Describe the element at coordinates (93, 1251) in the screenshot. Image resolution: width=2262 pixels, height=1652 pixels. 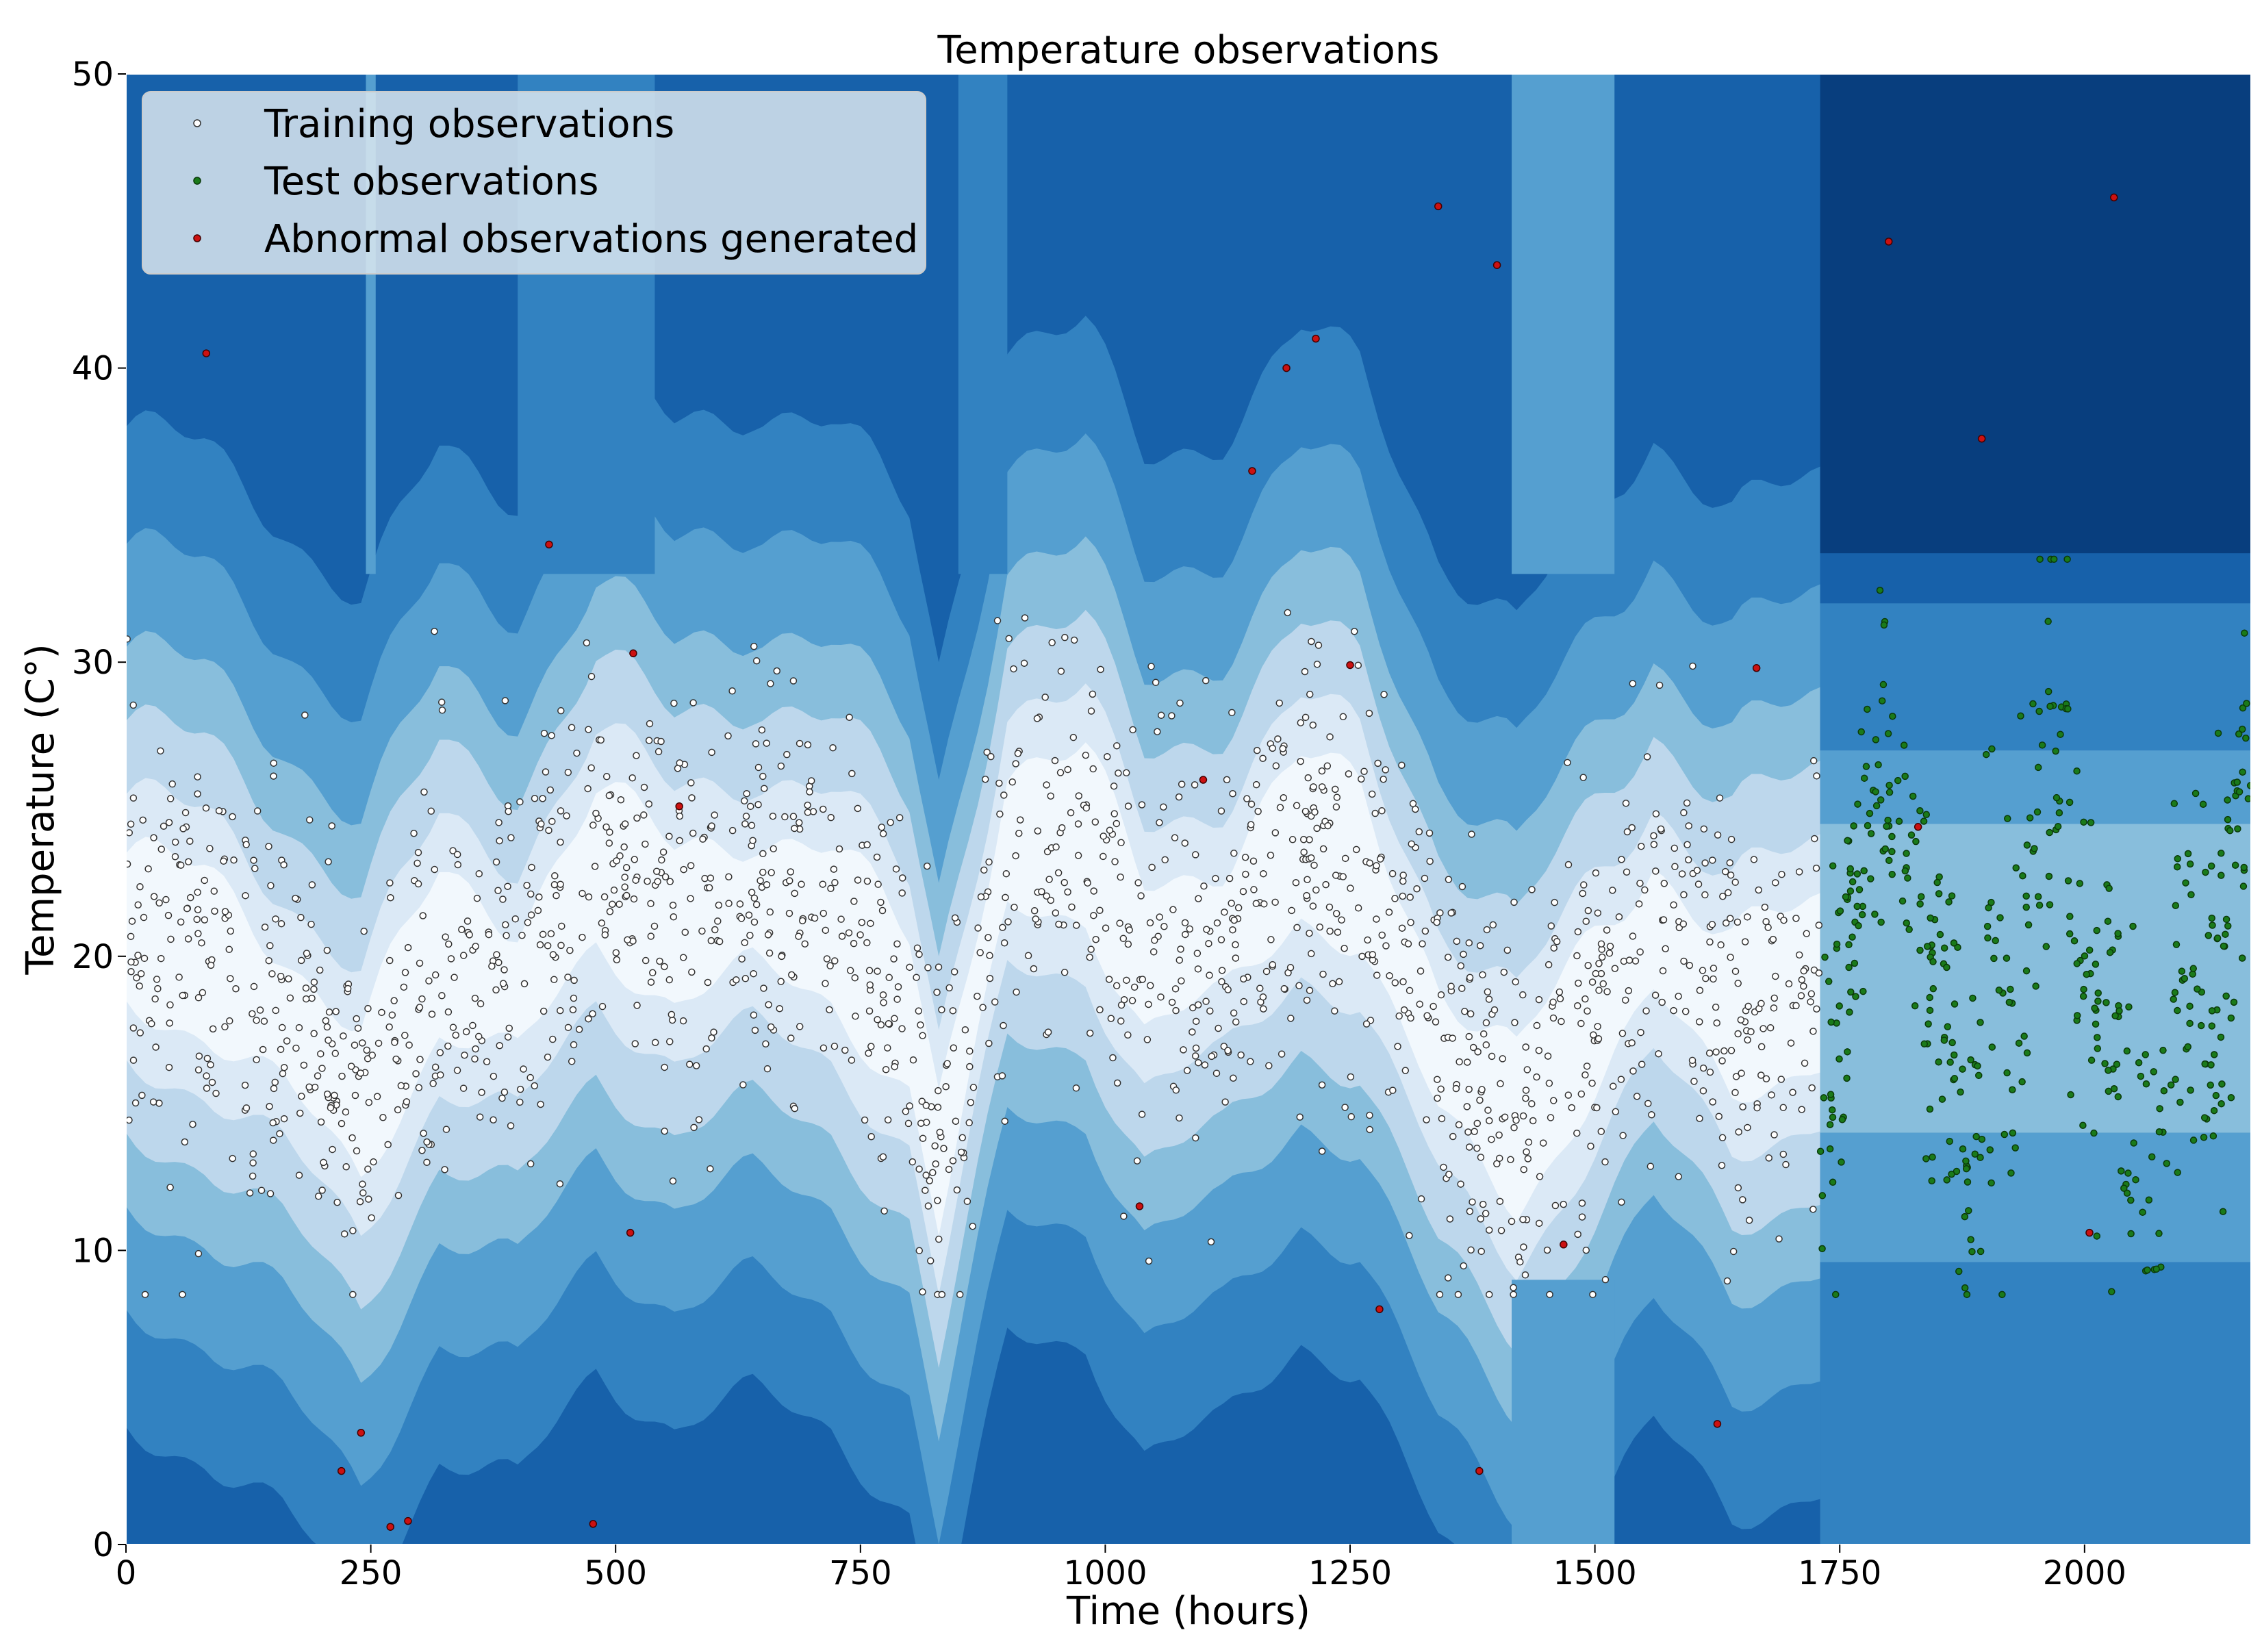
I see `y-tick-label: 10` at that location.